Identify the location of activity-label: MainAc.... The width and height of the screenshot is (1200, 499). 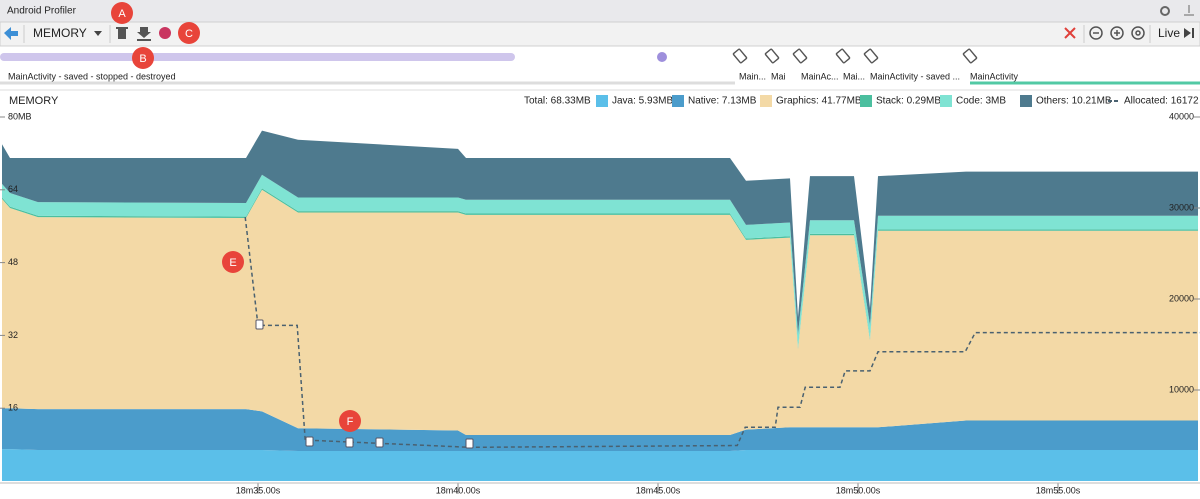
(820, 76).